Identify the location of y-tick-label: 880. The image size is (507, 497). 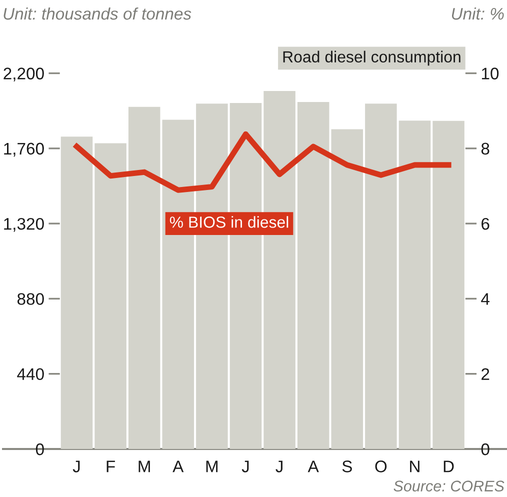
(30, 299).